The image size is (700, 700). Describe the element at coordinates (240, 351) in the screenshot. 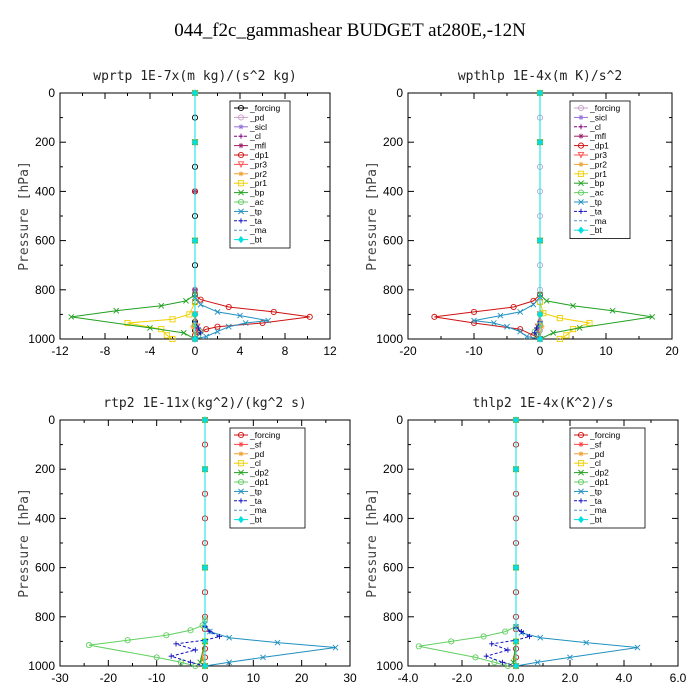

I see `x-tick-label: 4` at that location.